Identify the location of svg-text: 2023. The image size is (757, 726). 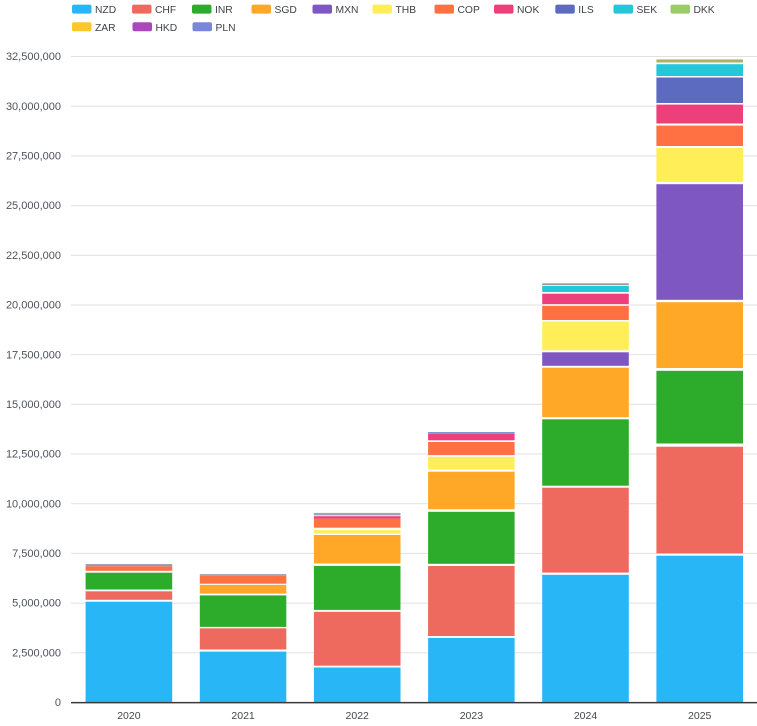
(472, 716).